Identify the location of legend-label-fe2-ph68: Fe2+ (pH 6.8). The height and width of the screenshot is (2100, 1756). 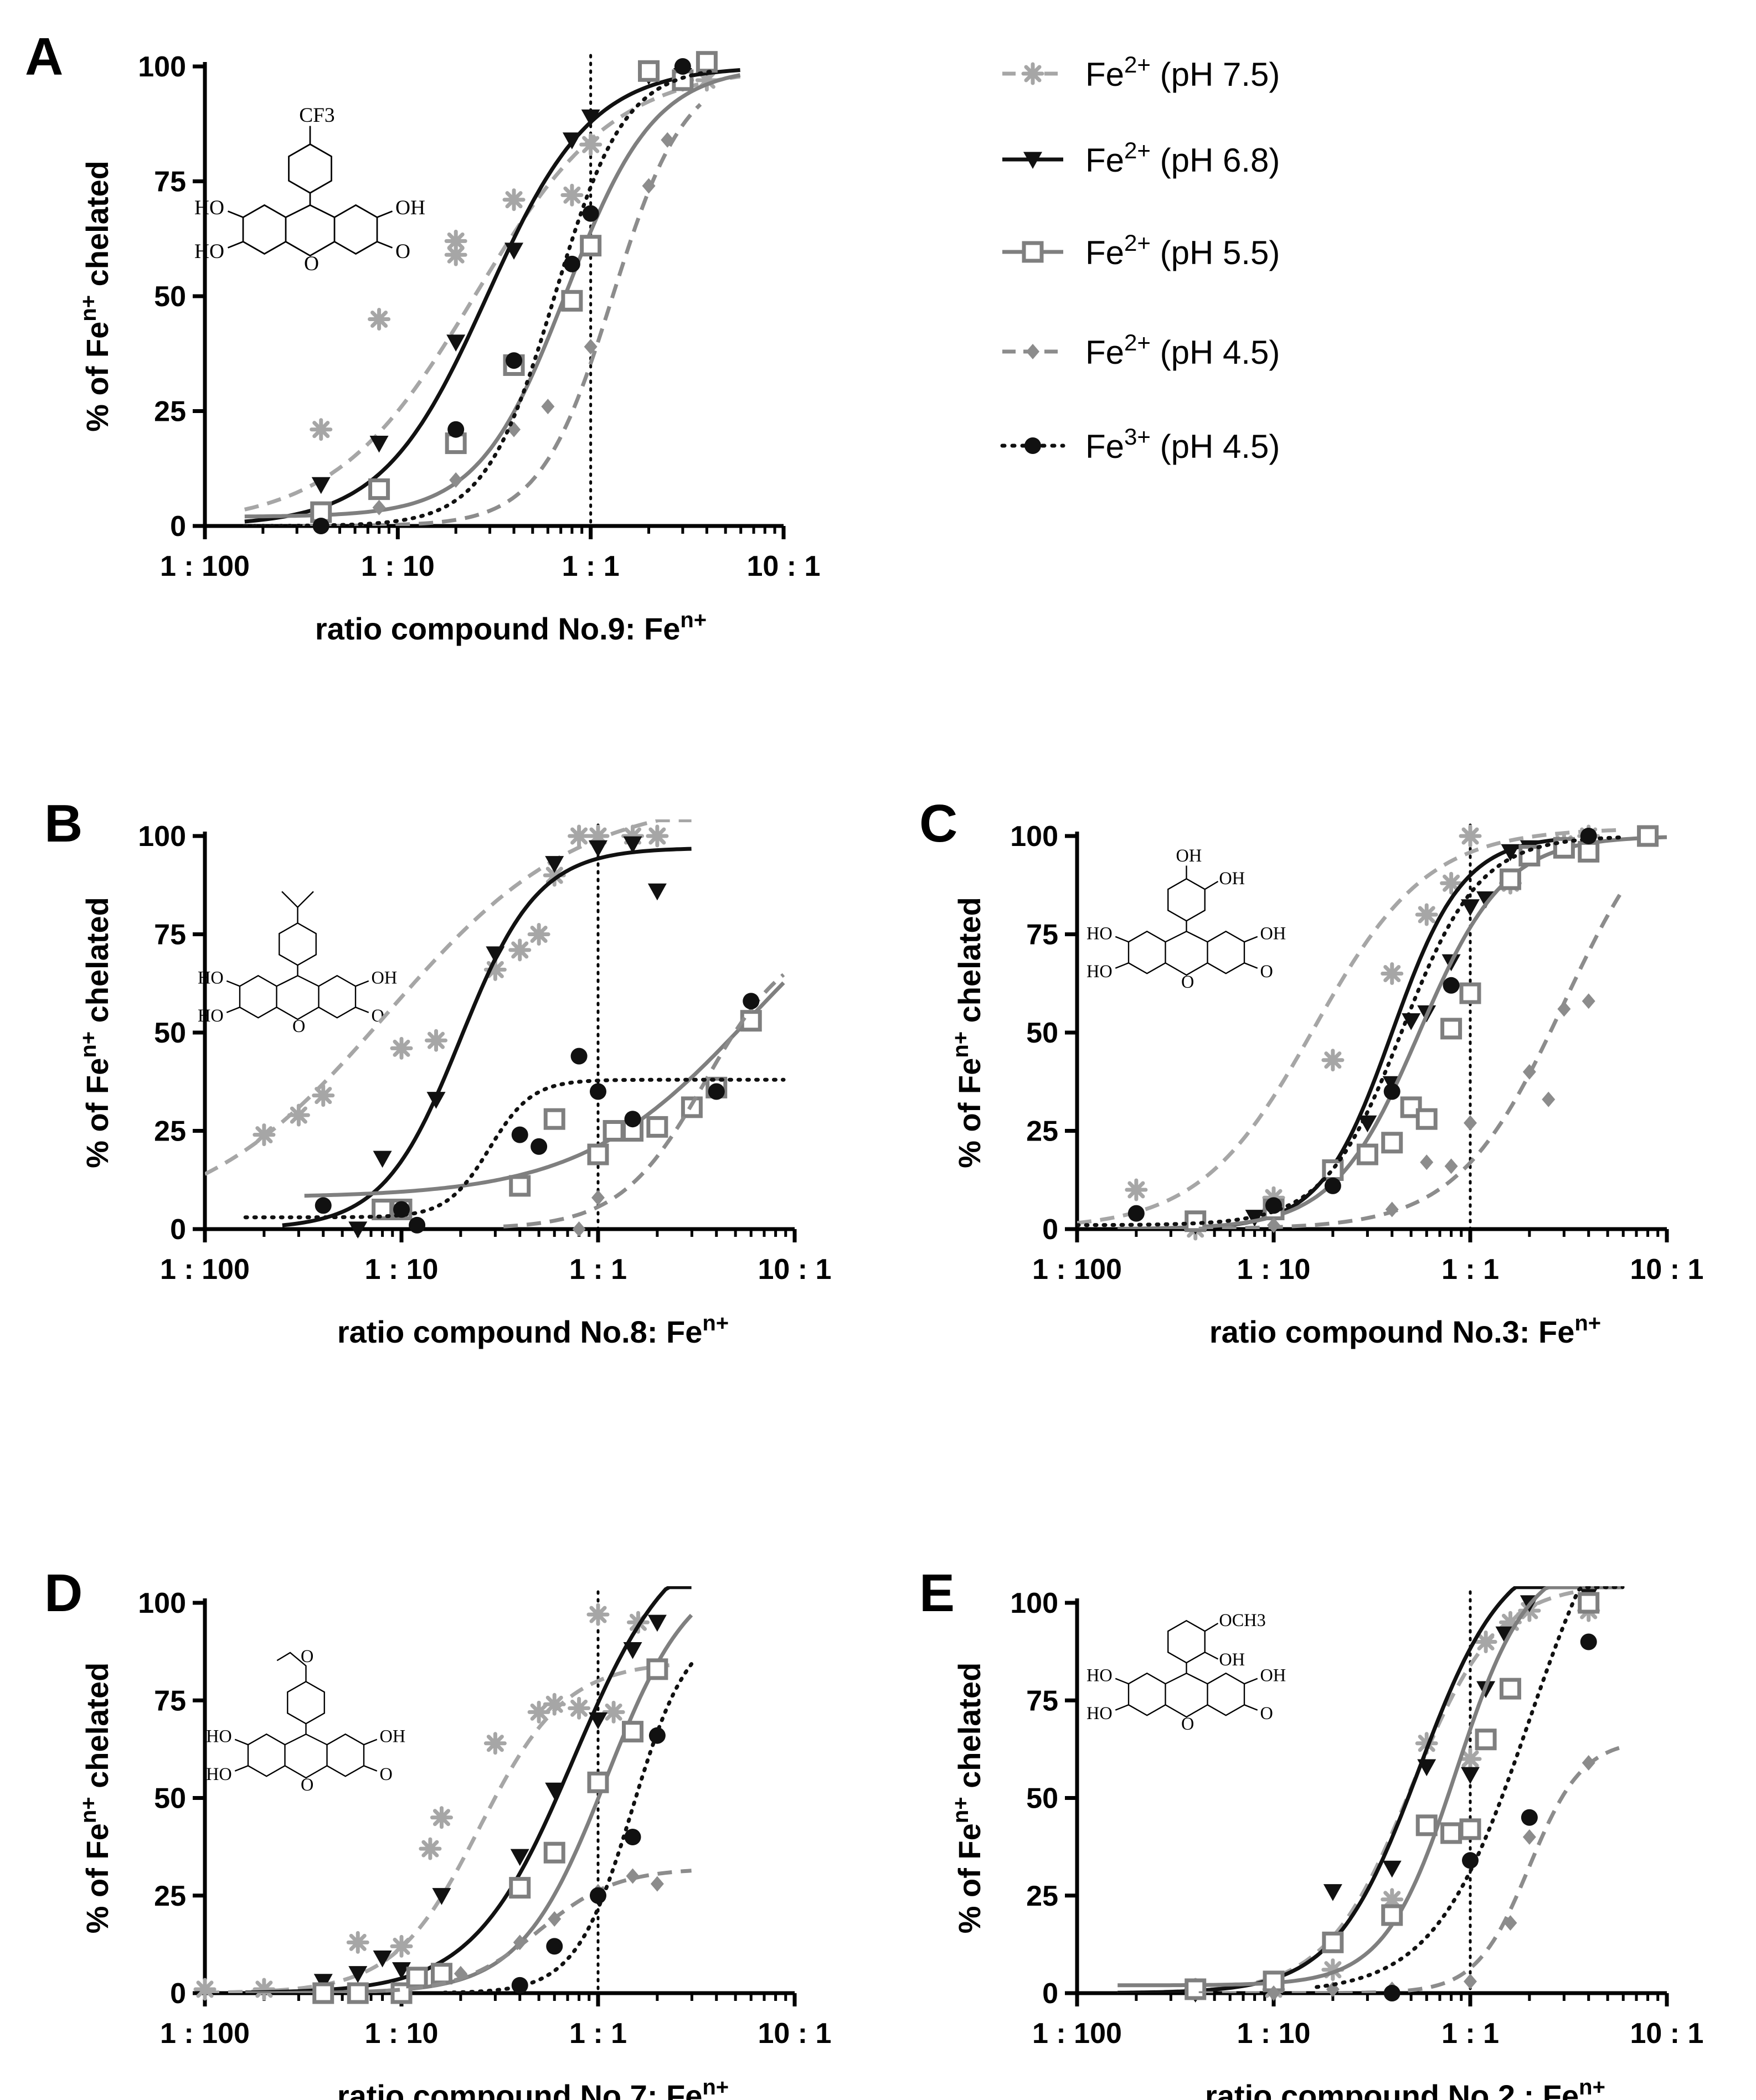
(1182, 158).